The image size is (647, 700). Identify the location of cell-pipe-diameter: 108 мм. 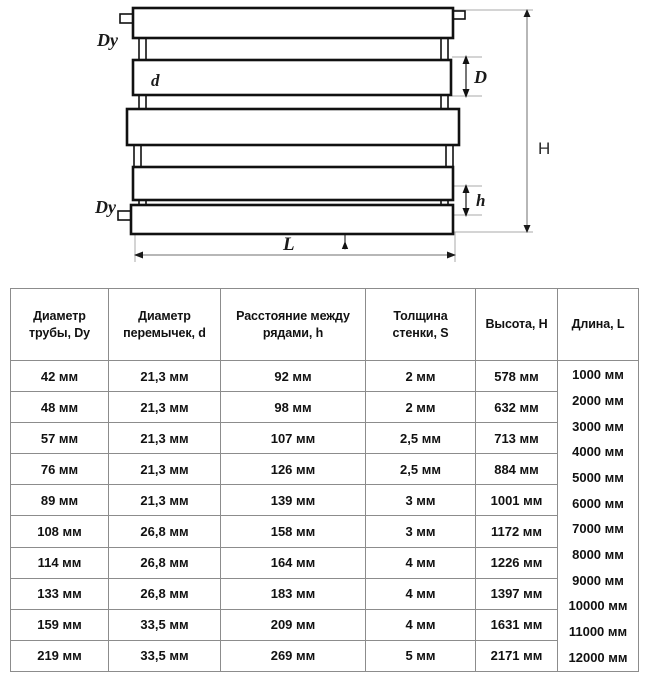
(59, 531).